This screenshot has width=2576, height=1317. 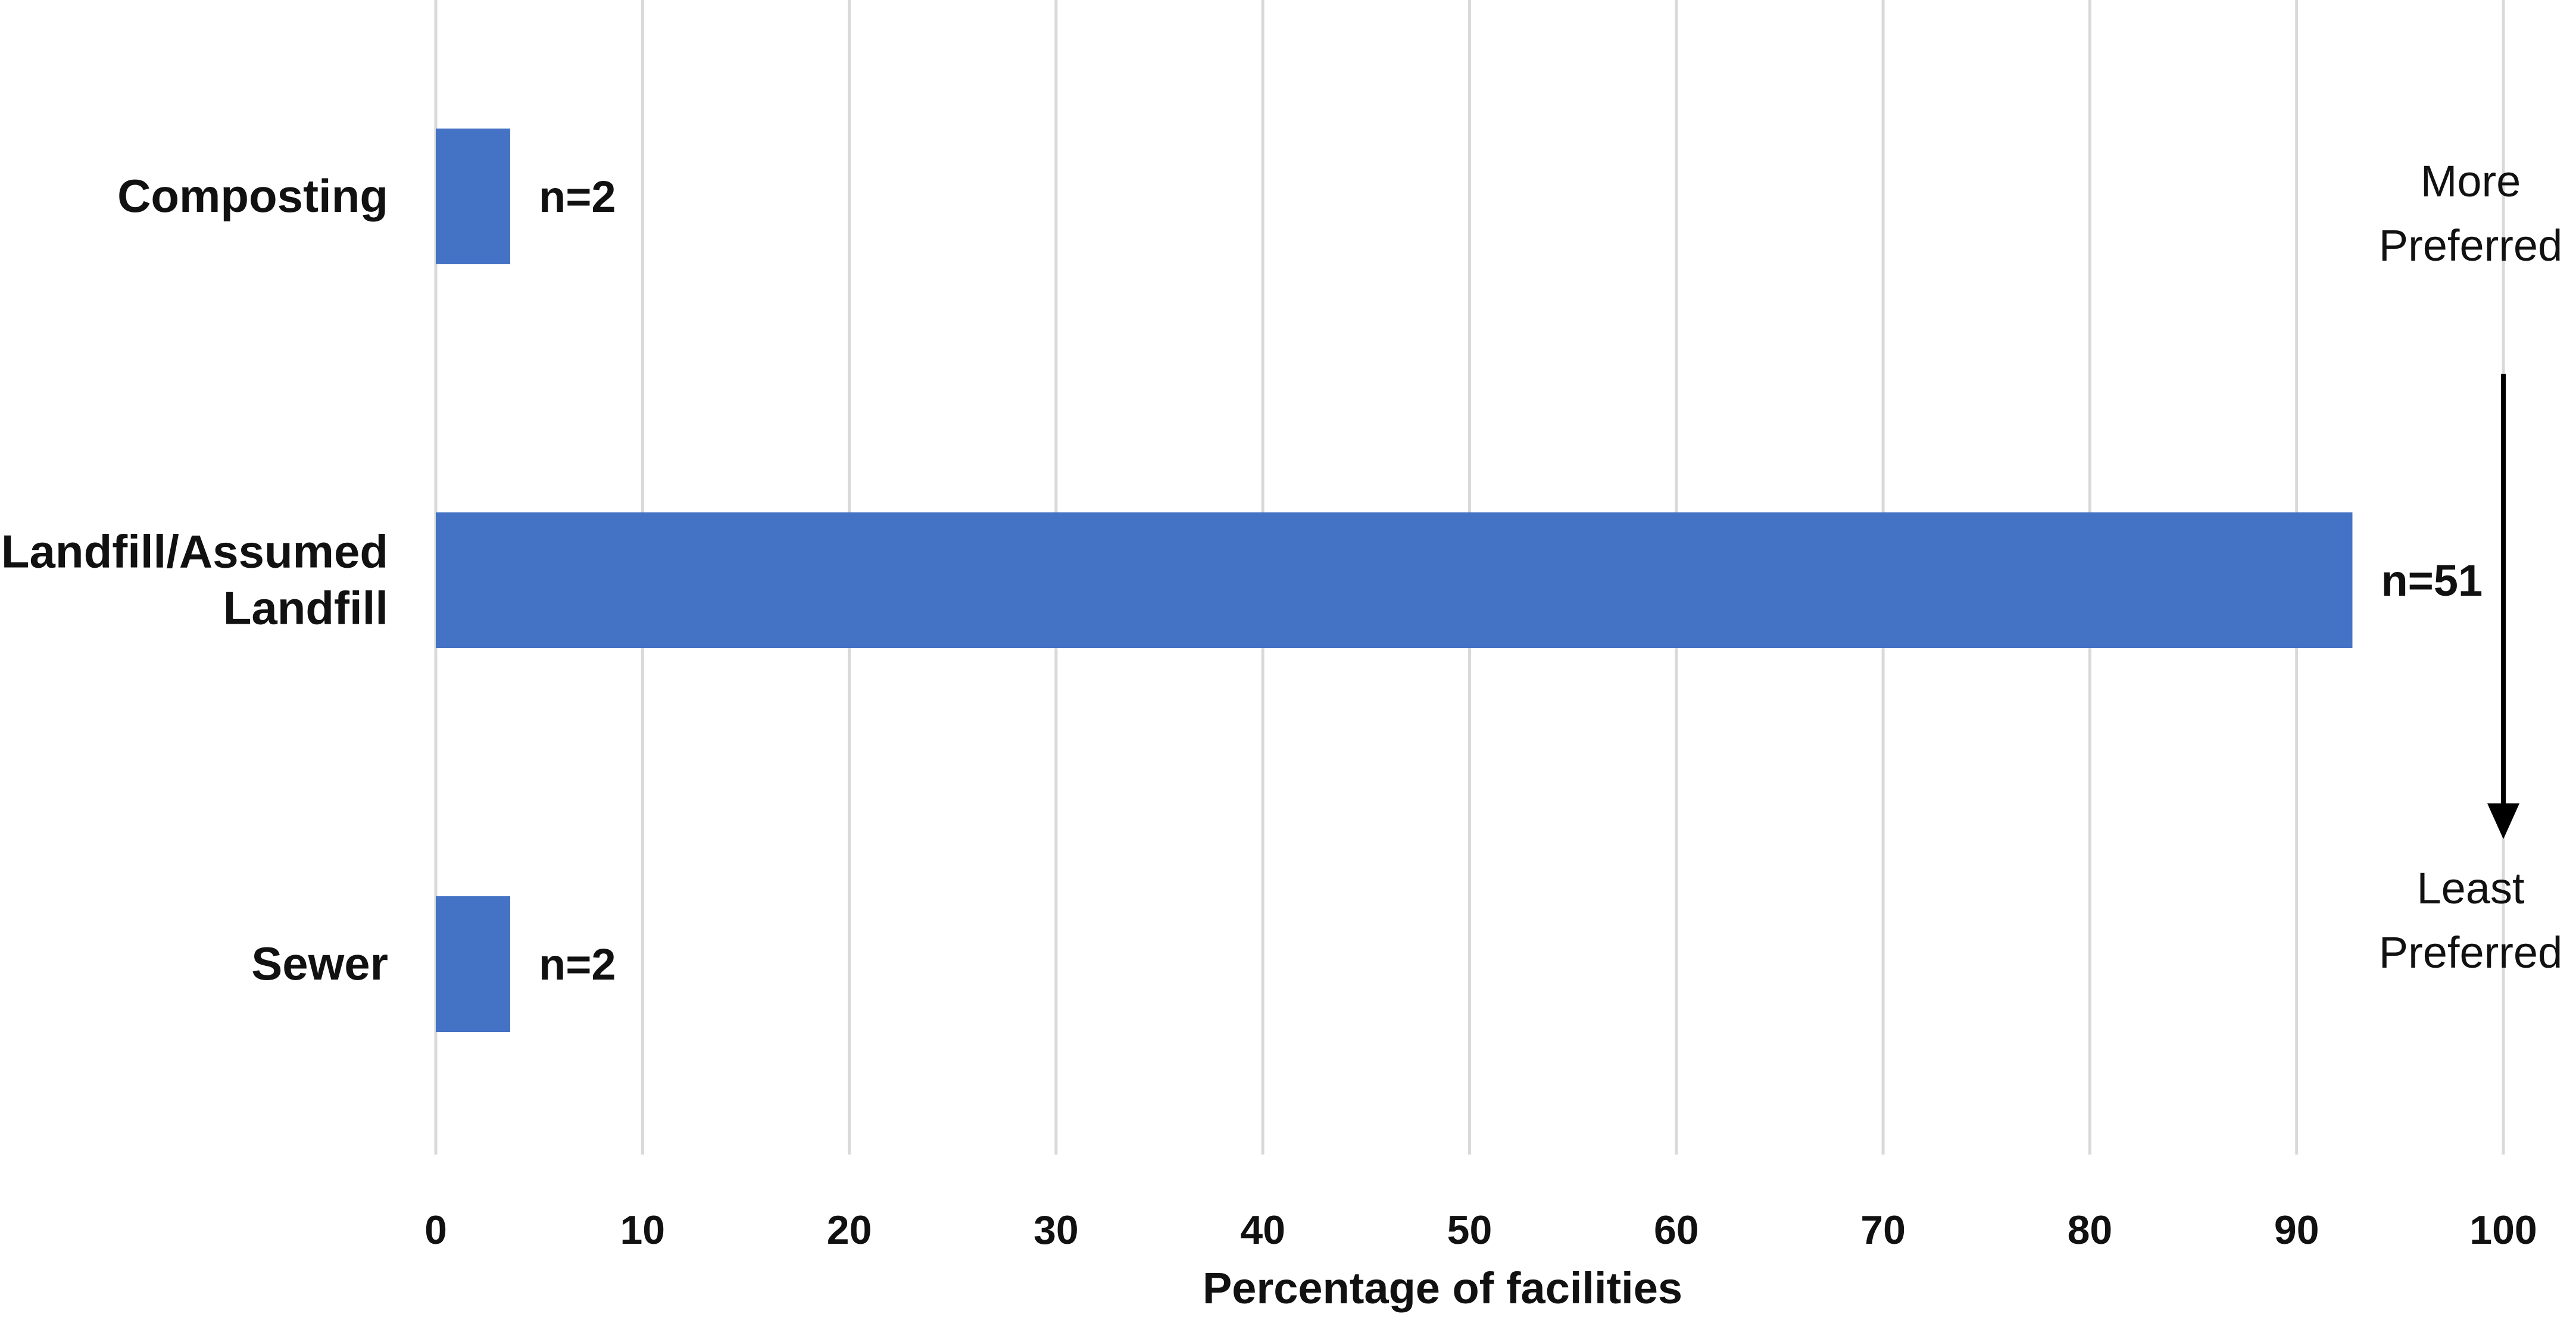 What do you see at coordinates (2432, 580) in the screenshot?
I see `data-label-1: n=51` at bounding box center [2432, 580].